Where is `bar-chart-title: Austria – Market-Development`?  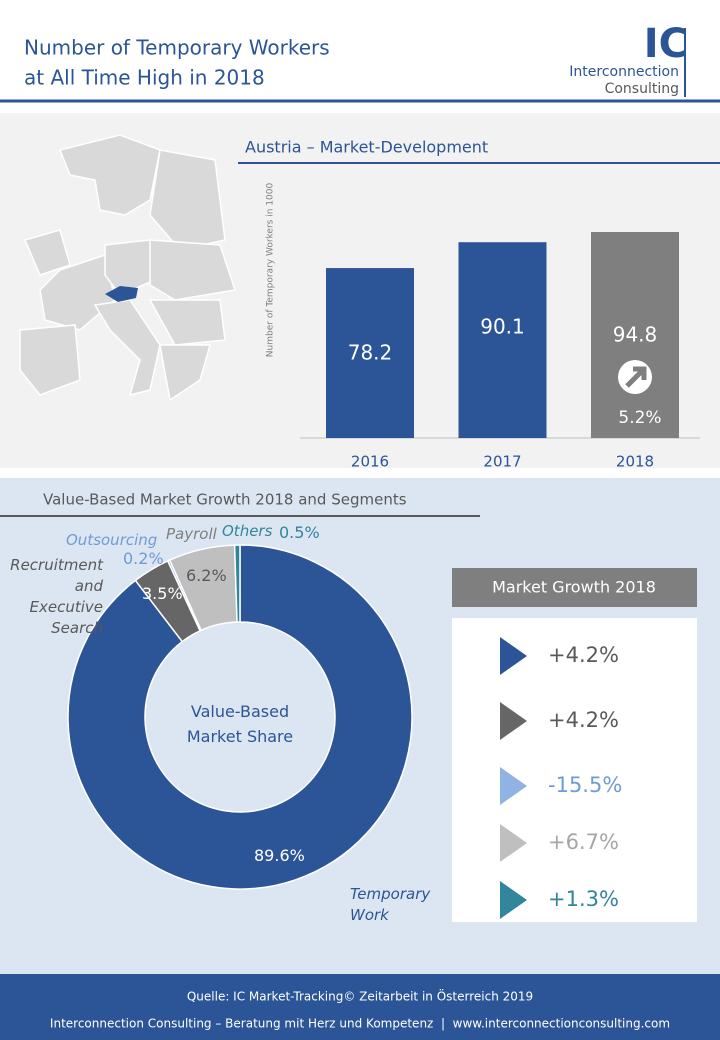 bar-chart-title: Austria – Market-Development is located at coordinates (366, 147).